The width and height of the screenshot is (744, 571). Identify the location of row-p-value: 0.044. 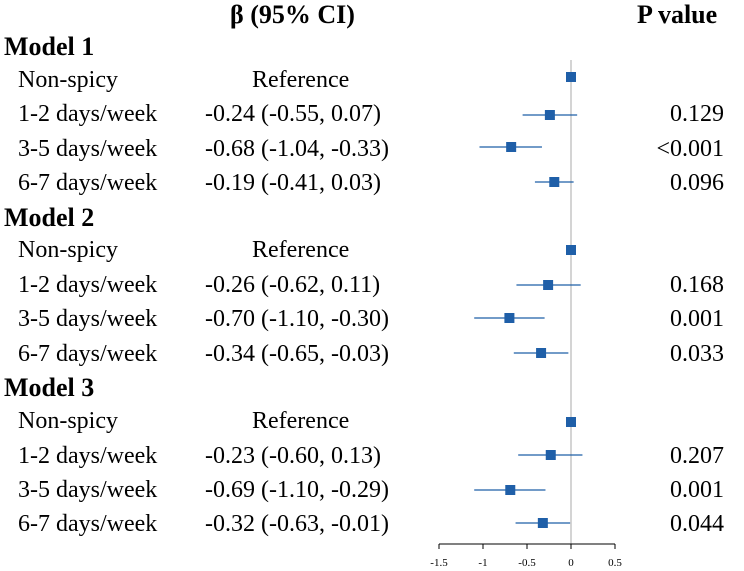
(697, 524).